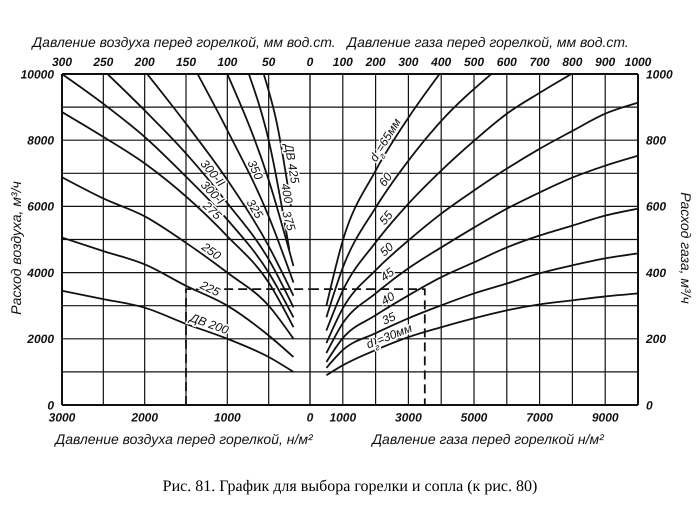 This screenshot has width=700, height=510. Describe the element at coordinates (605, 62) in the screenshot. I see `x2-tick-label: 900` at that location.